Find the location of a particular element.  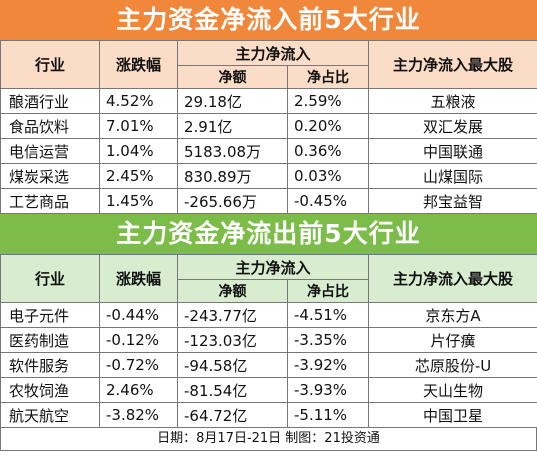

inflow-header-amount: 净额 is located at coordinates (232, 77).